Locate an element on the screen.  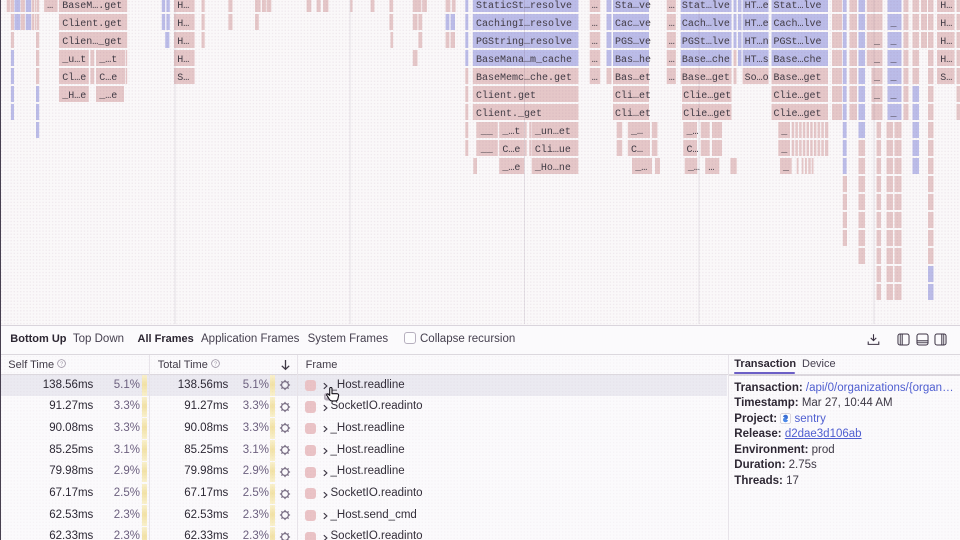
svg-text: Cli…ue is located at coordinates (553, 150).